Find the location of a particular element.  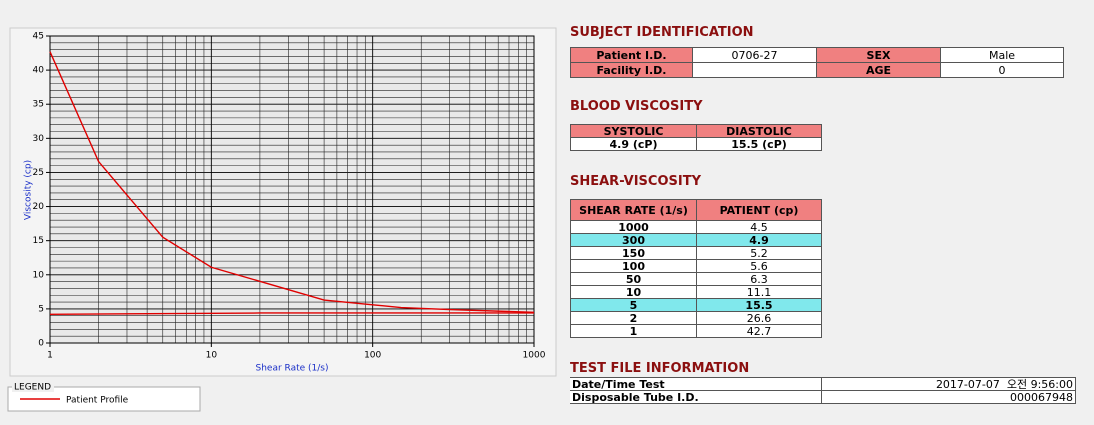

table-cell: 11.1 is located at coordinates (759, 292).